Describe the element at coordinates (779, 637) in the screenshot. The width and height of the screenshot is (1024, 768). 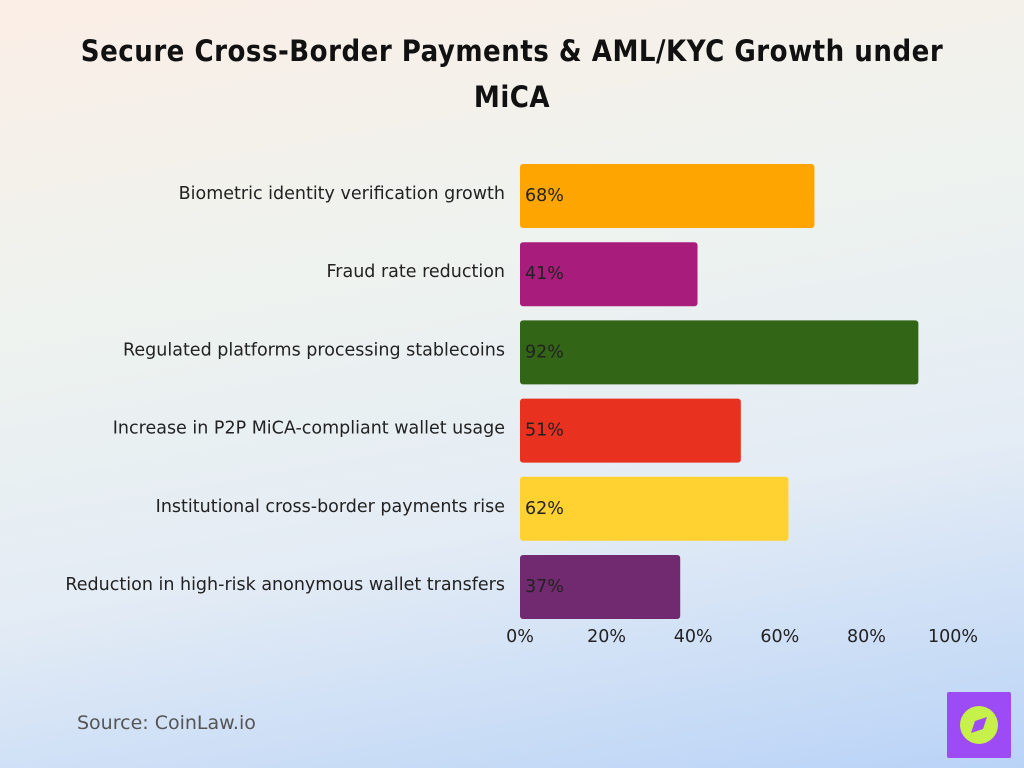
I see `x-tick-label: 60%` at that location.